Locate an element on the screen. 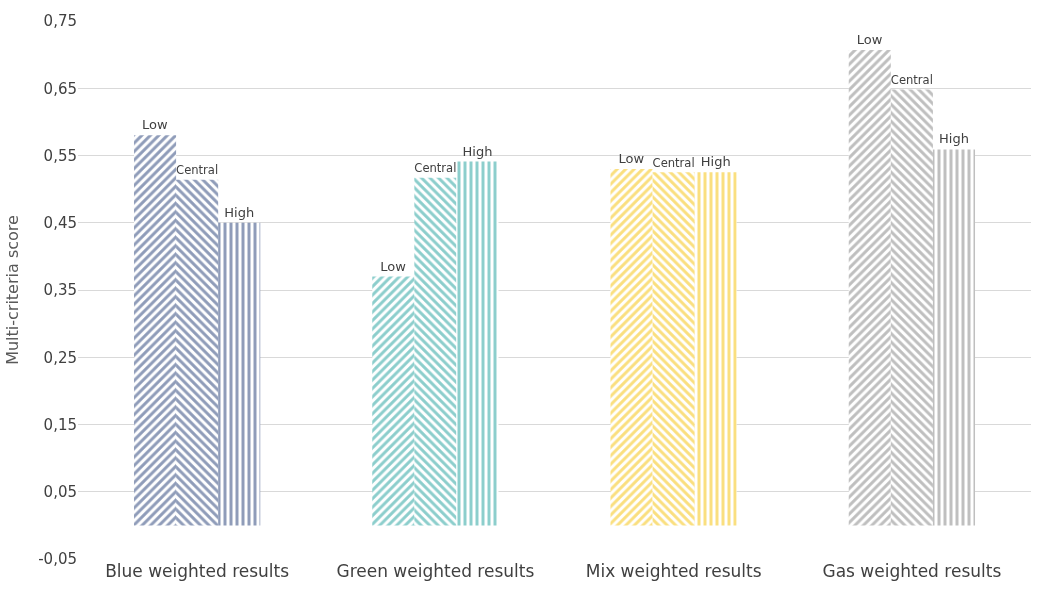 The width and height of the screenshot is (1046, 599). x-tick-label: Gas weighted results is located at coordinates (912, 571).